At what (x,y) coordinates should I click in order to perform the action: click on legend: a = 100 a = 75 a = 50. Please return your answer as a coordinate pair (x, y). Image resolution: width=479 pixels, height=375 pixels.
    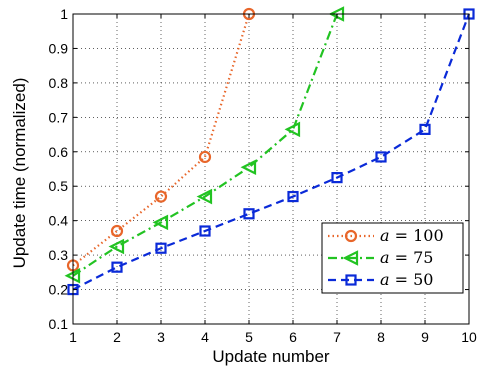
    Looking at the image, I should click on (392, 258).